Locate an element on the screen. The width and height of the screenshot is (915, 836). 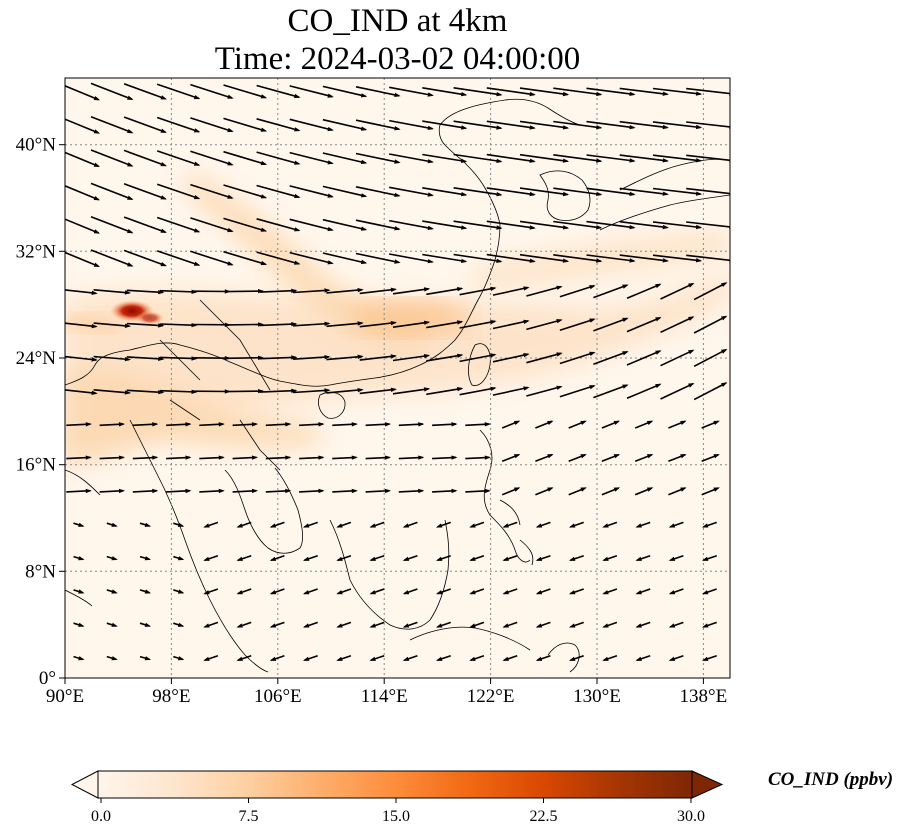
x-tick-label: 122°E is located at coordinates (491, 696).